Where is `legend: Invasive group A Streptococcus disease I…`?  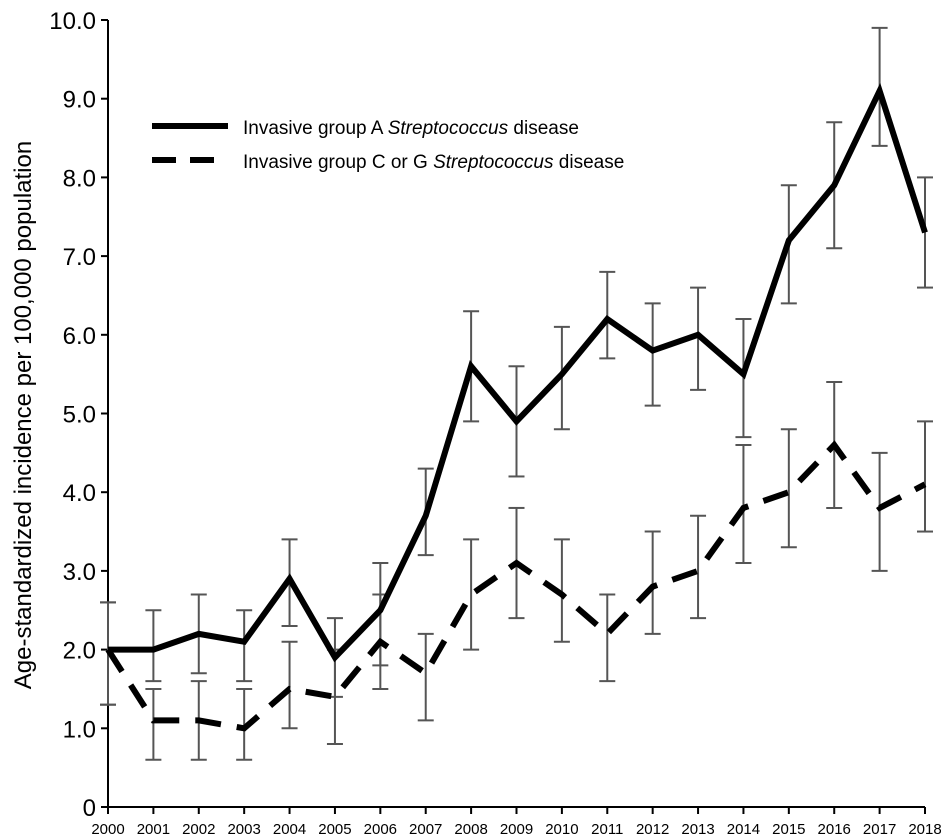
legend: Invasive group A Streptococcus disease I… is located at coordinates (388, 145).